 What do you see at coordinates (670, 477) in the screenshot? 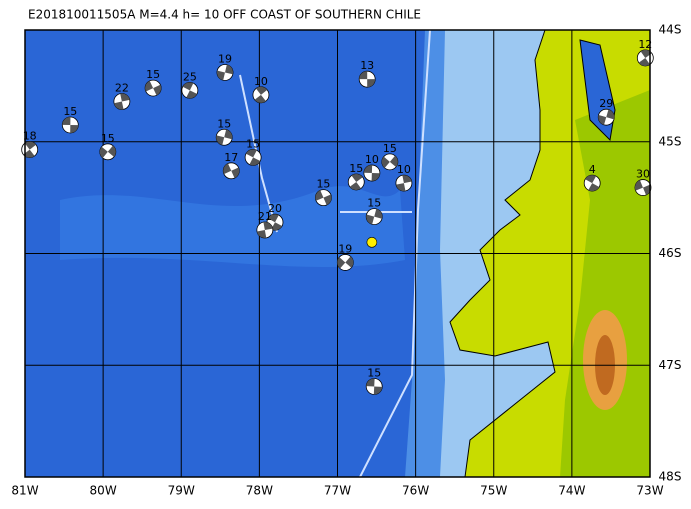
I see `lat-tick-label: 48S` at bounding box center [670, 477].